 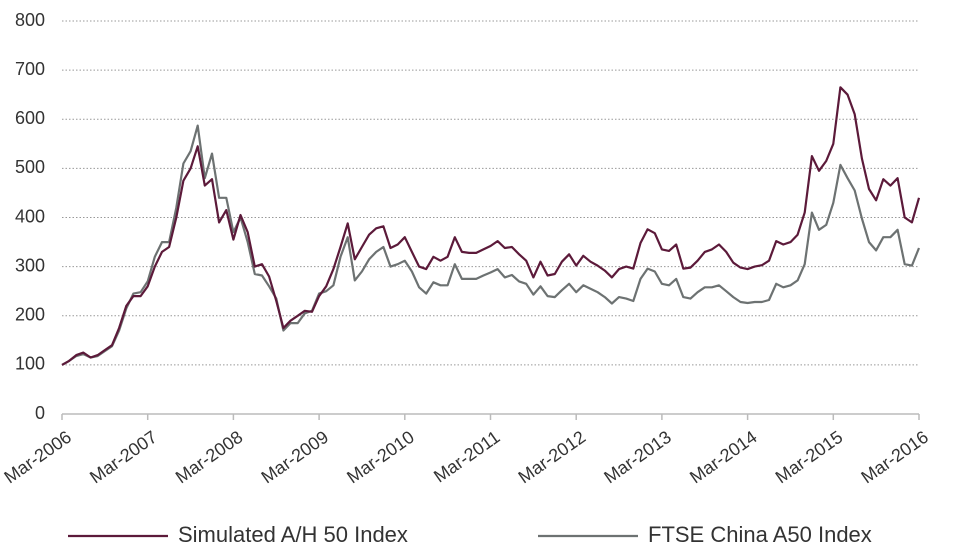 I want to click on x-tick-label: Mar-2009, so click(x=295, y=457).